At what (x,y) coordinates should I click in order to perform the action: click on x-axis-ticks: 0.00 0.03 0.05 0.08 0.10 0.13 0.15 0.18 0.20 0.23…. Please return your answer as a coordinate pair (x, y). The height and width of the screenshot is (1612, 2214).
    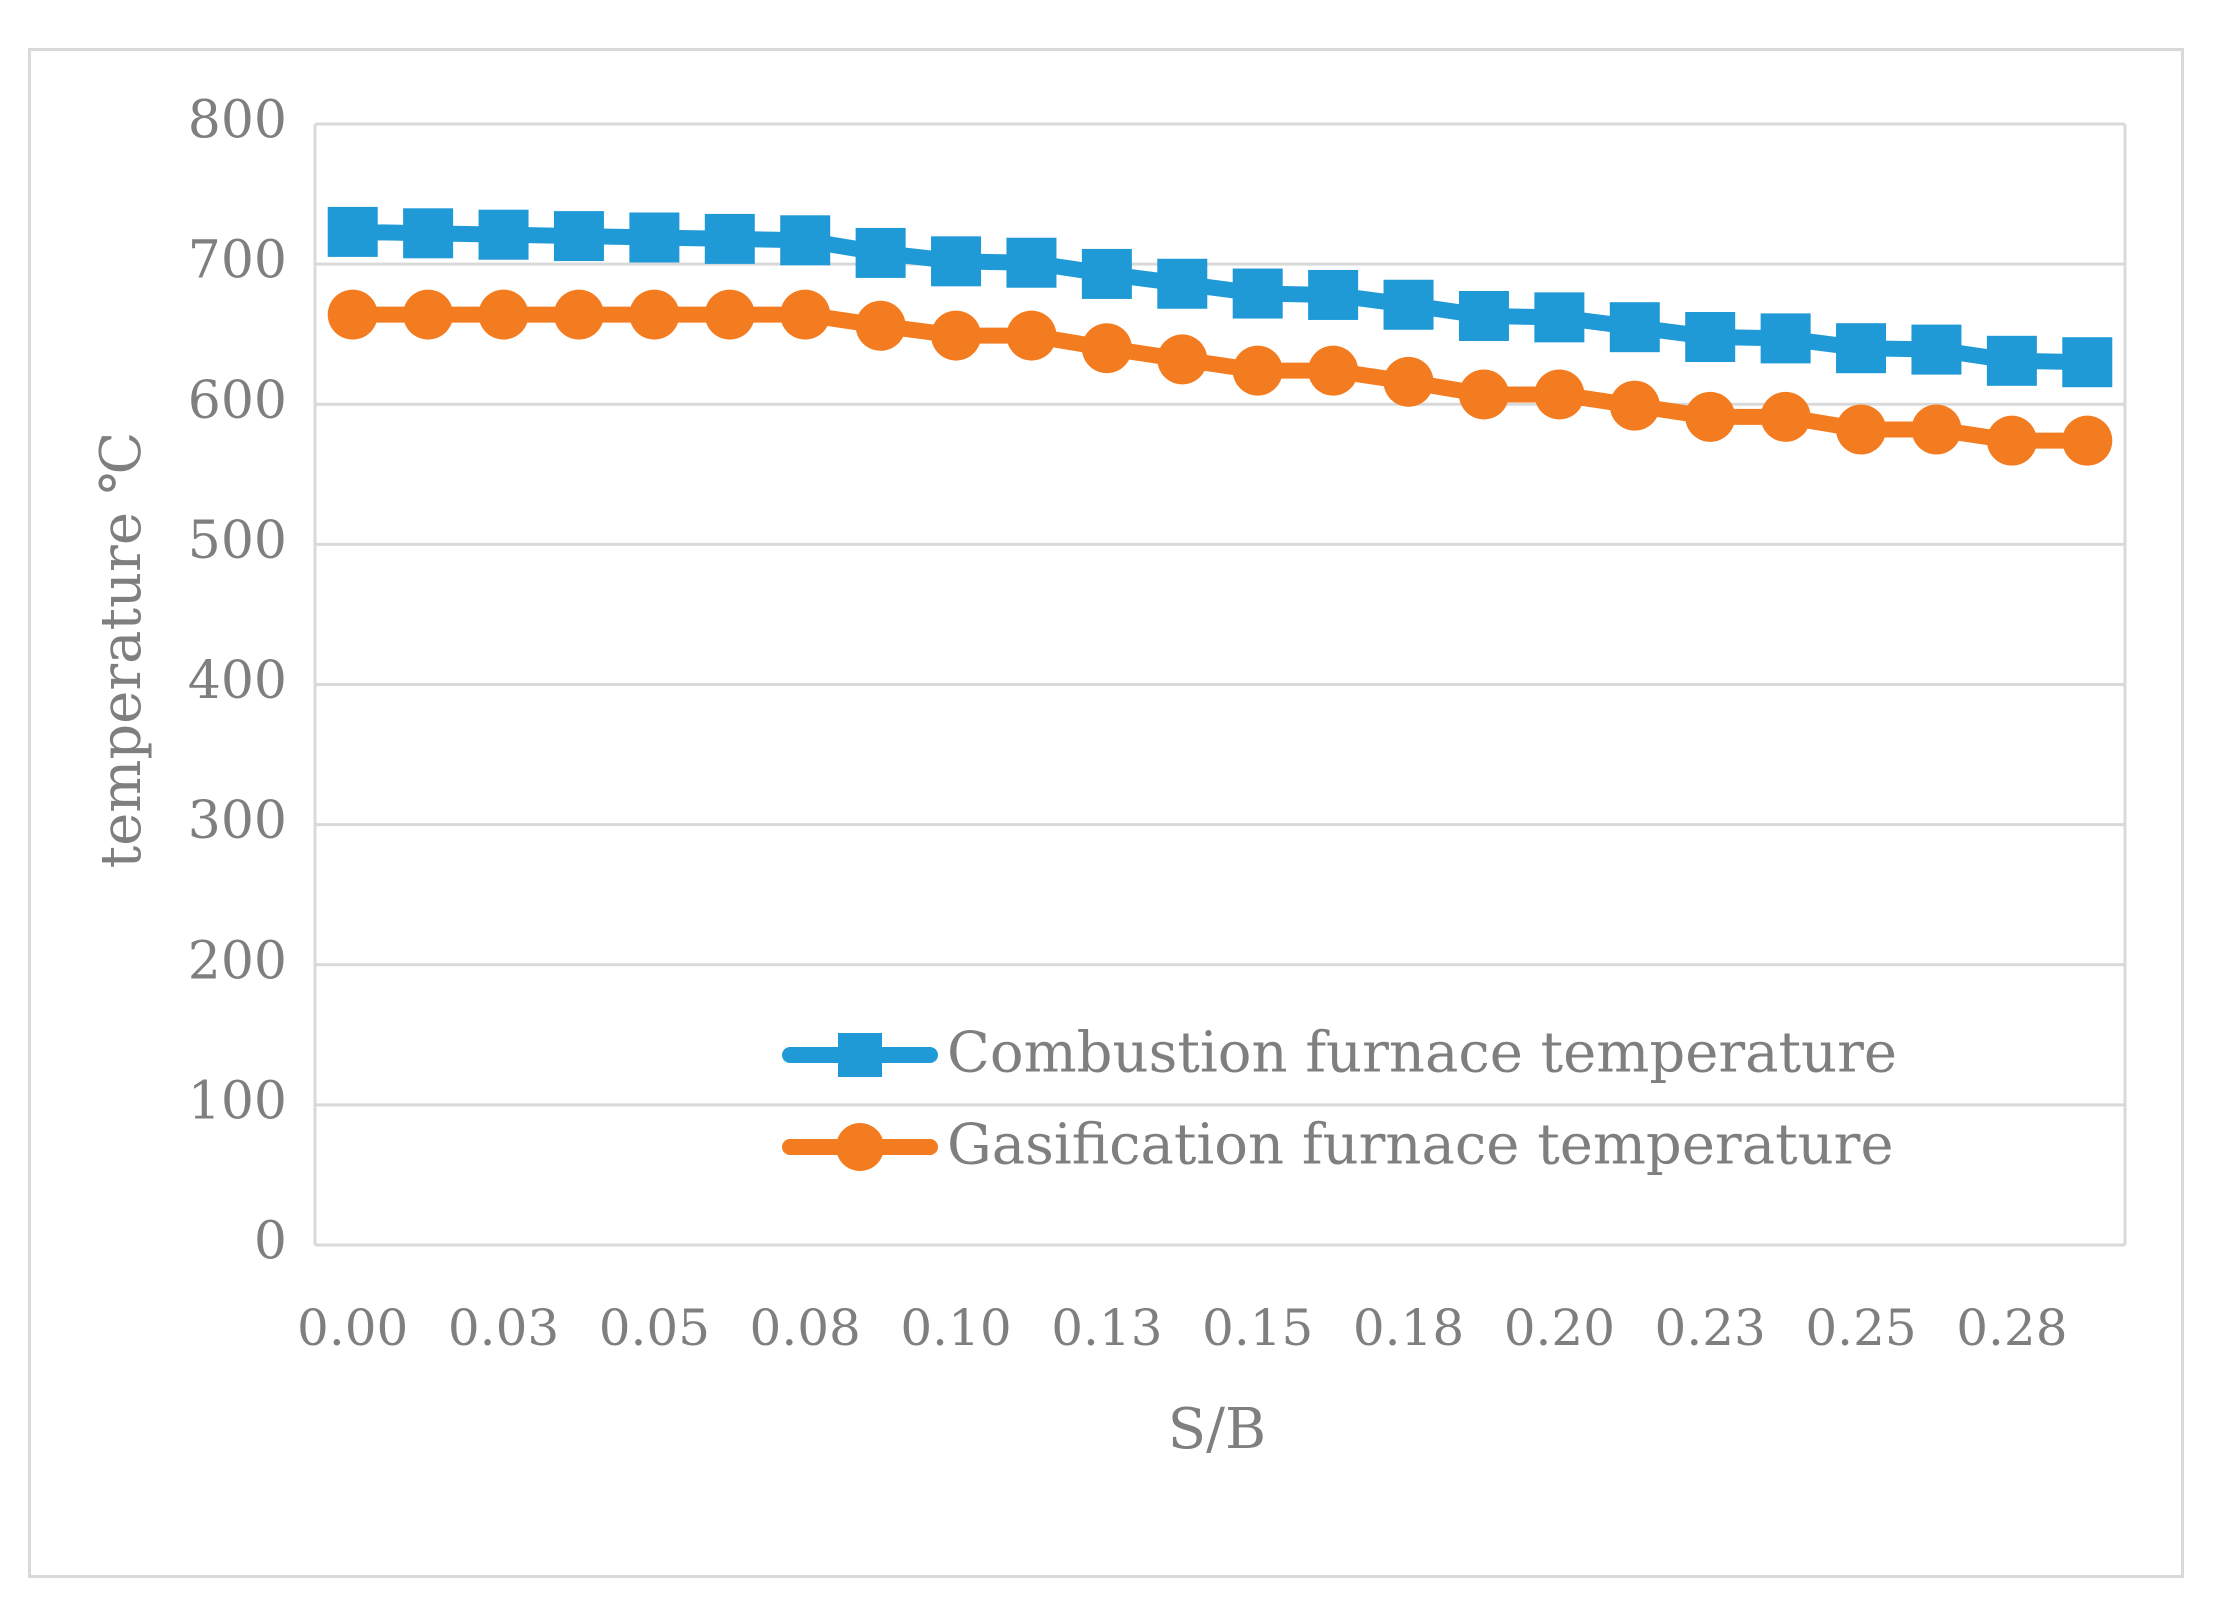
    Looking at the image, I should click on (1182, 1328).